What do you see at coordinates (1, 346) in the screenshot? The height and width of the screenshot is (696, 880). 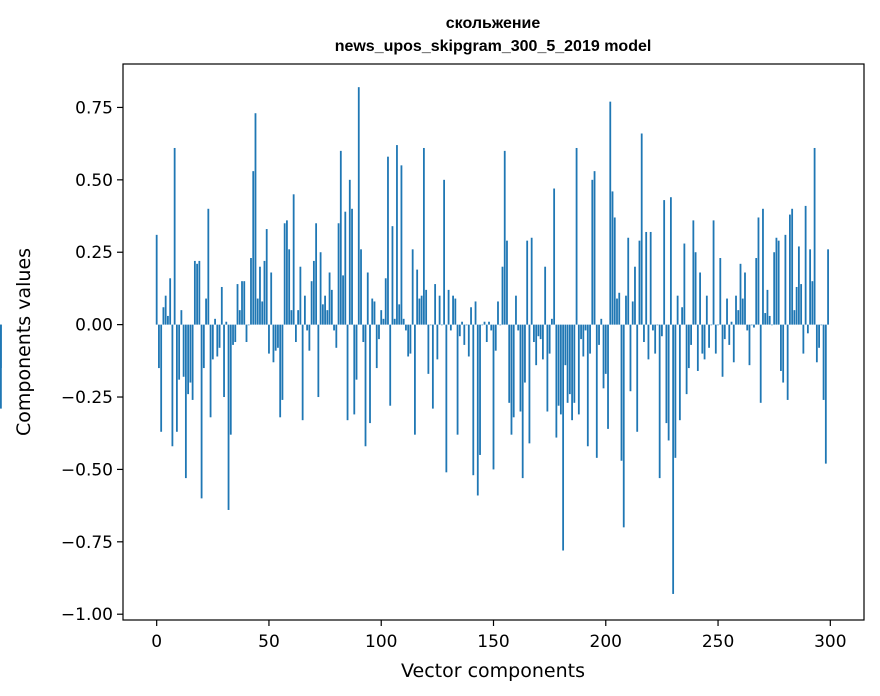 I see `bar-undefined` at bounding box center [1, 346].